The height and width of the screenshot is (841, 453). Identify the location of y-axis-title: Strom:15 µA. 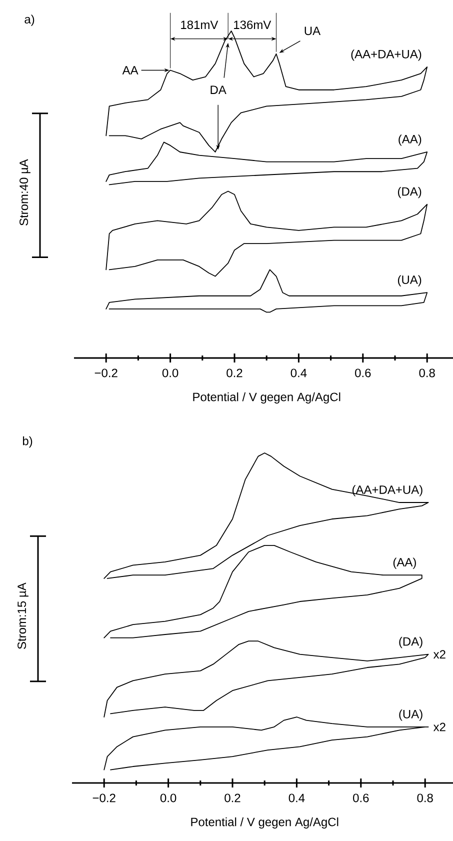
(23, 615).